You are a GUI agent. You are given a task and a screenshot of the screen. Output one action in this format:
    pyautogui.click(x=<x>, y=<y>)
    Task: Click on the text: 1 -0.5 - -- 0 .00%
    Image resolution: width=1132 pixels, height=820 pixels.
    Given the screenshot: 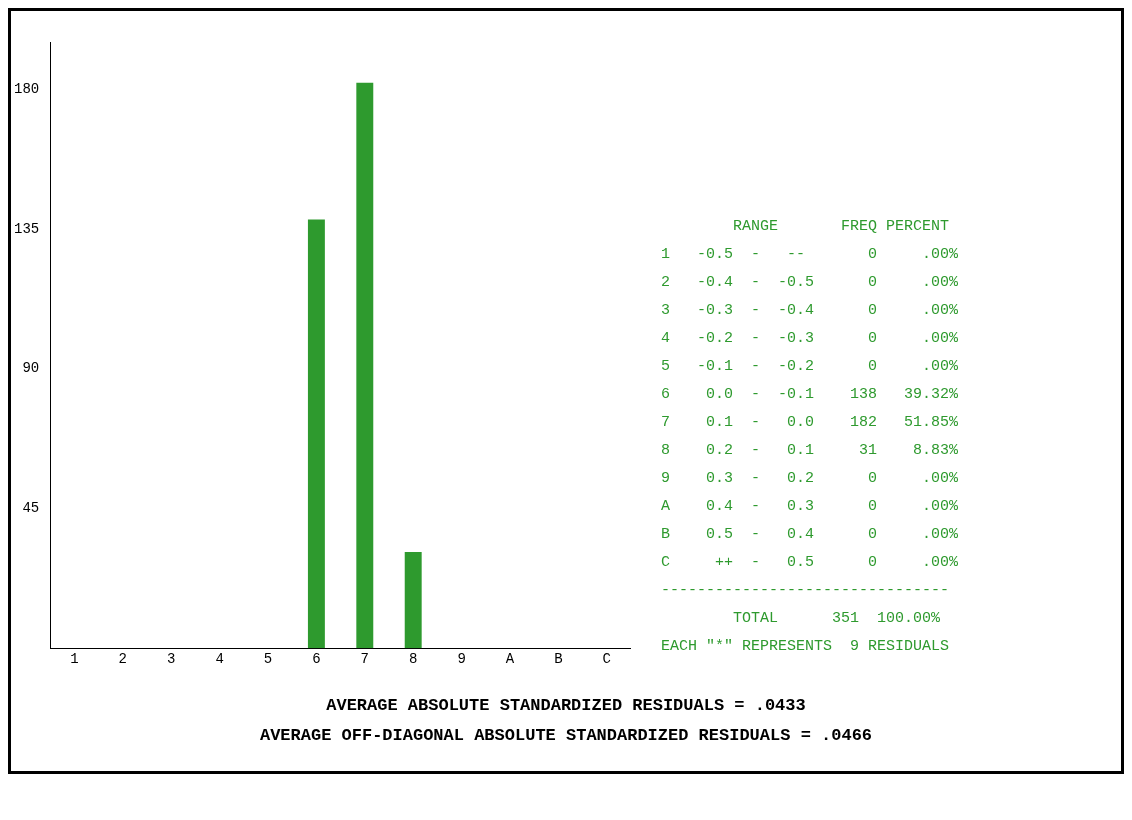 What is the action you would take?
    pyautogui.click(x=810, y=255)
    